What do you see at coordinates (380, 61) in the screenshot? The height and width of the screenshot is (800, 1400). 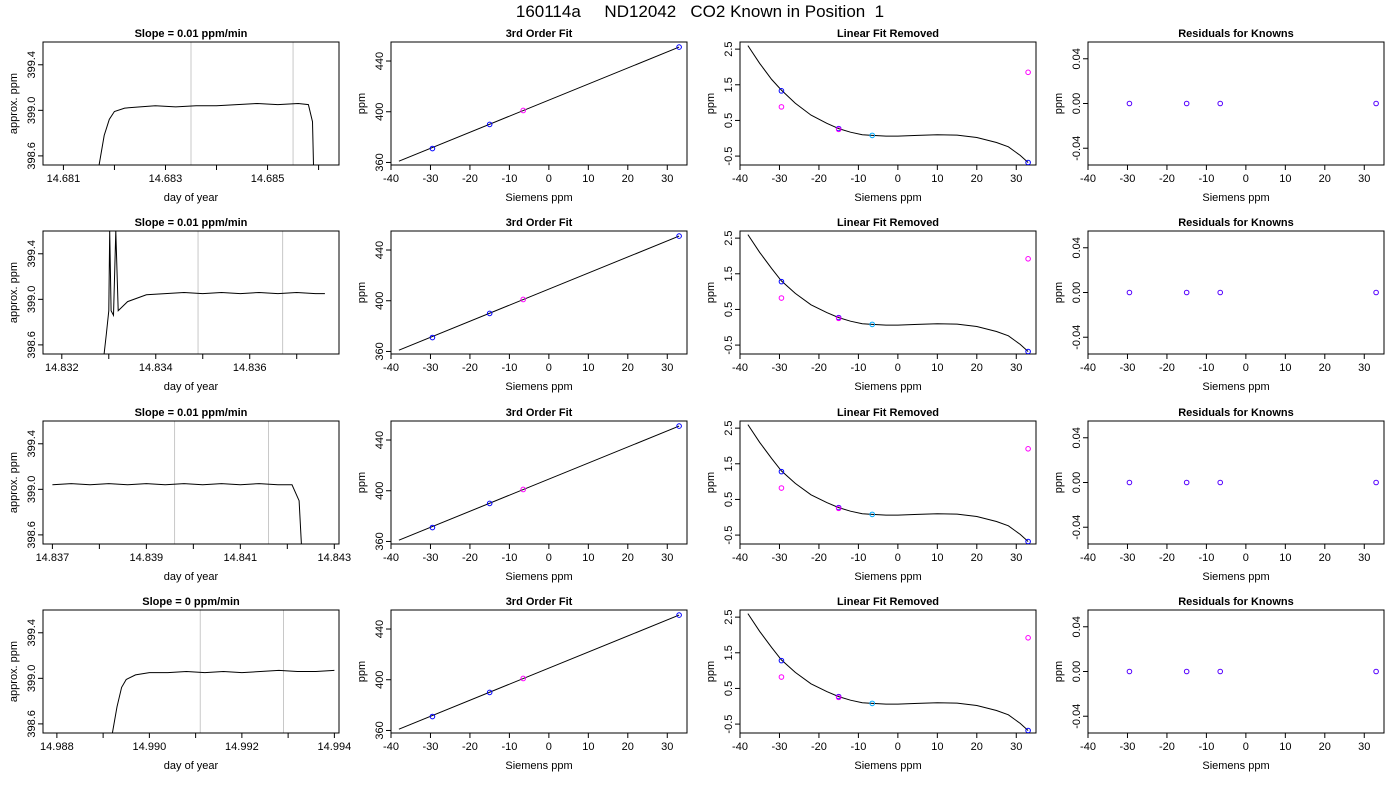 I see `y-tick-label: 440` at bounding box center [380, 61].